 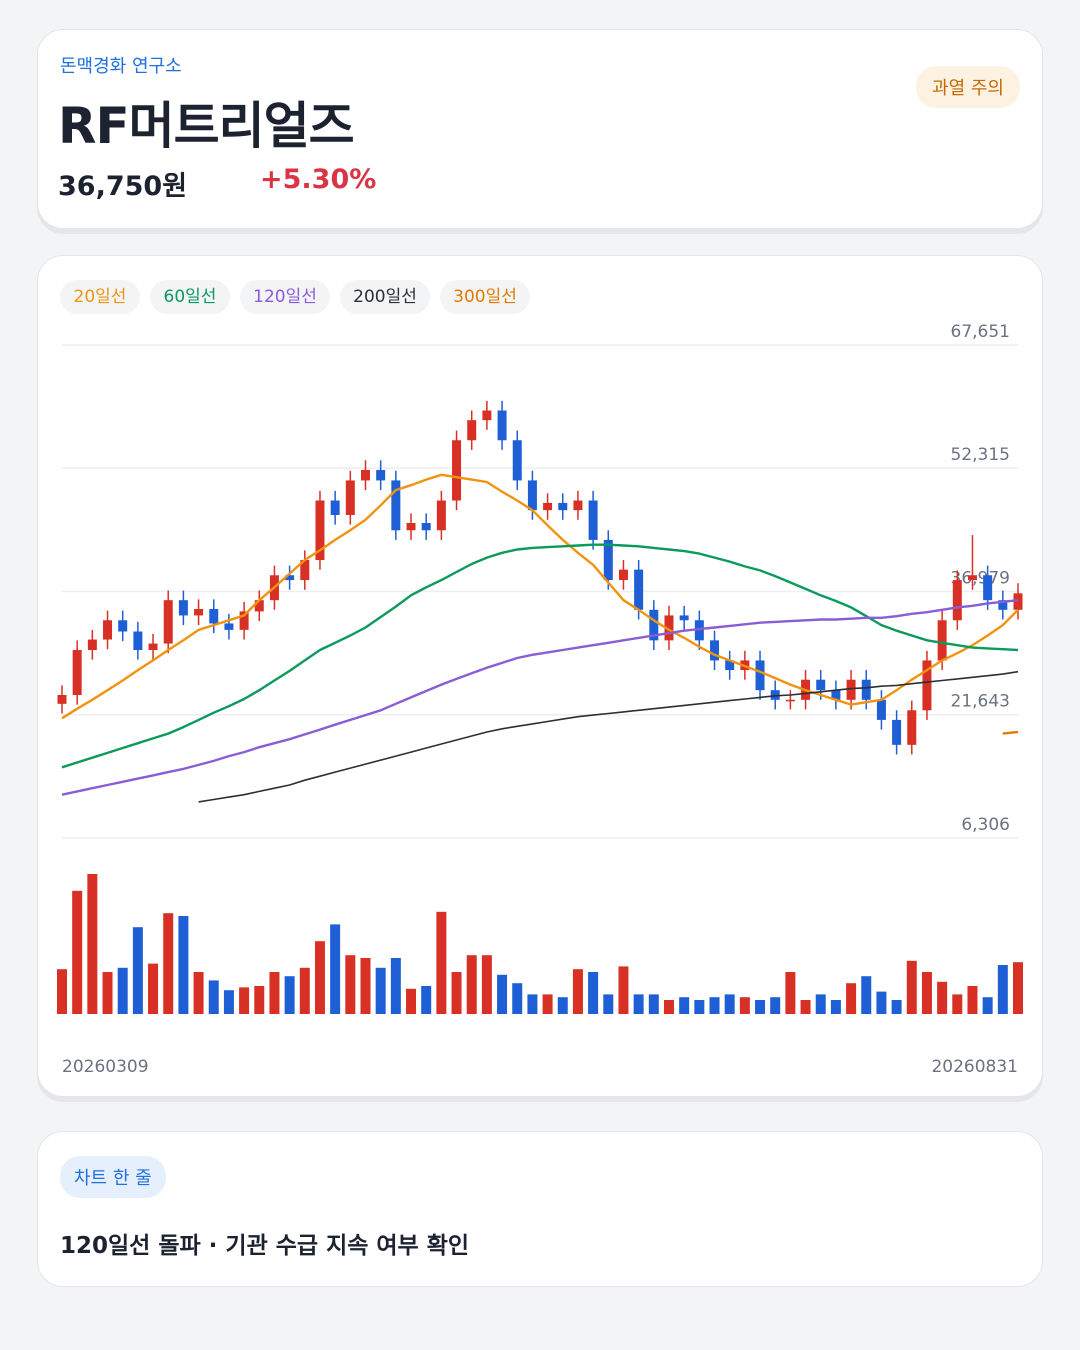 I want to click on stock-name: RF머트리얼즈, so click(x=206, y=126).